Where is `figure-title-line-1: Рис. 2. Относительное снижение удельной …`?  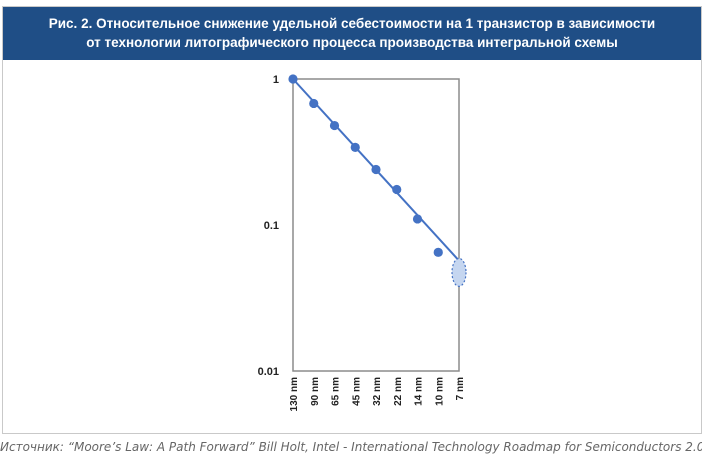 figure-title-line-1: Рис. 2. Относительное снижение удельной … is located at coordinates (352, 23).